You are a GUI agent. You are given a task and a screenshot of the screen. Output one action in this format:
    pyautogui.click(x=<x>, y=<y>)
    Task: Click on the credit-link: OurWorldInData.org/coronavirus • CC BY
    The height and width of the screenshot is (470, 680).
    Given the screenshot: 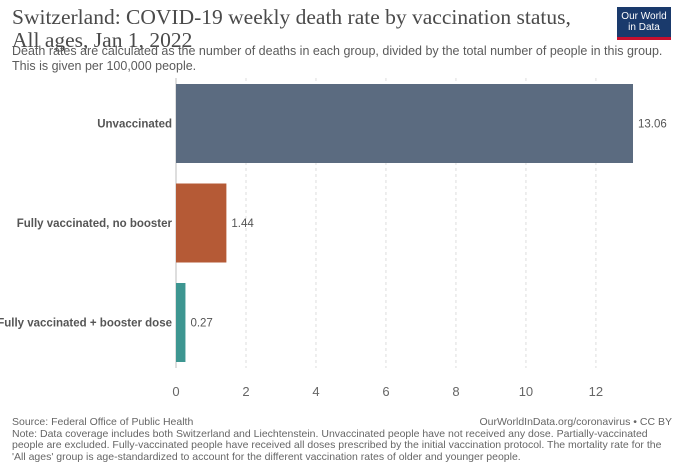 What is the action you would take?
    pyautogui.click(x=575, y=422)
    